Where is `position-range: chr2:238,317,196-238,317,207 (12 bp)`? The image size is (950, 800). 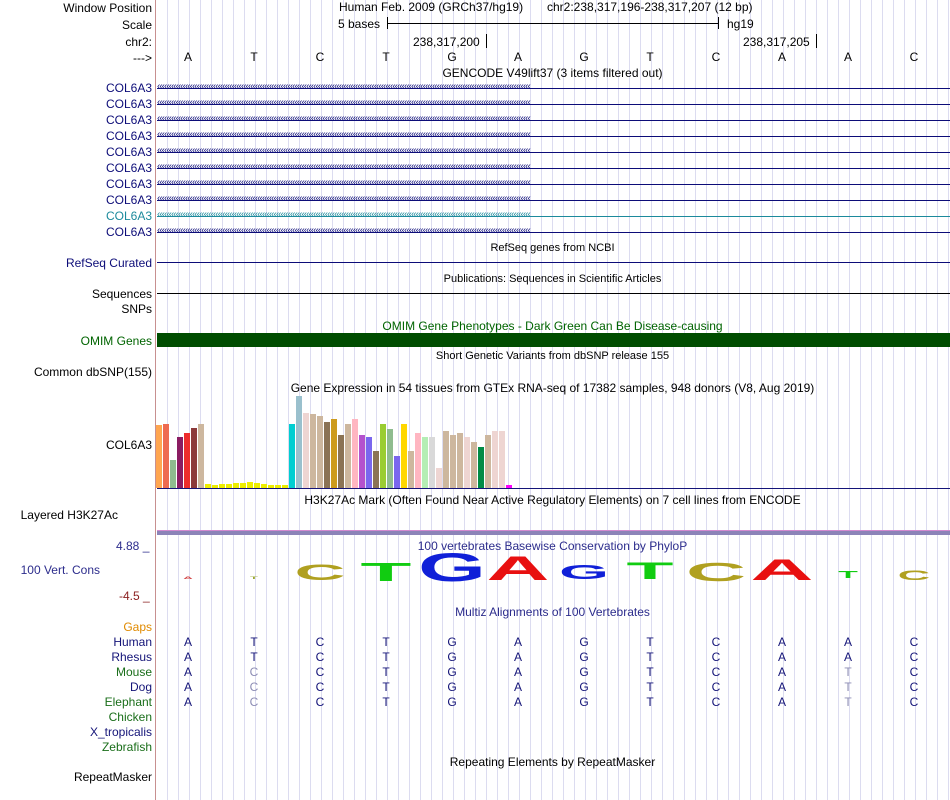 position-range: chr2:238,317,196-238,317,207 (12 bp) is located at coordinates (650, 7).